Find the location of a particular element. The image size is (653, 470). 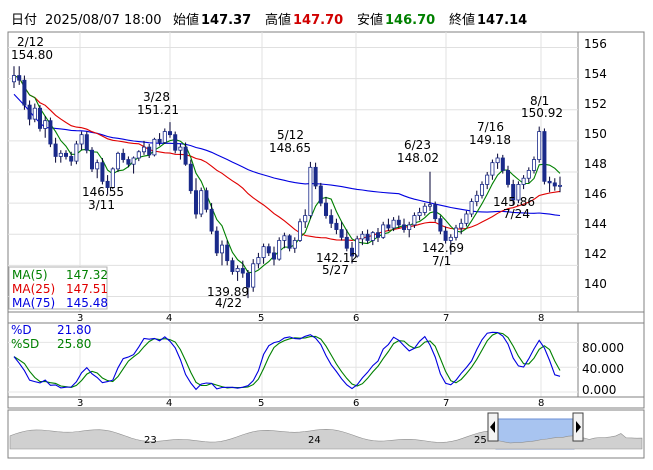

navigator-year-label: 23 is located at coordinates (150, 440).